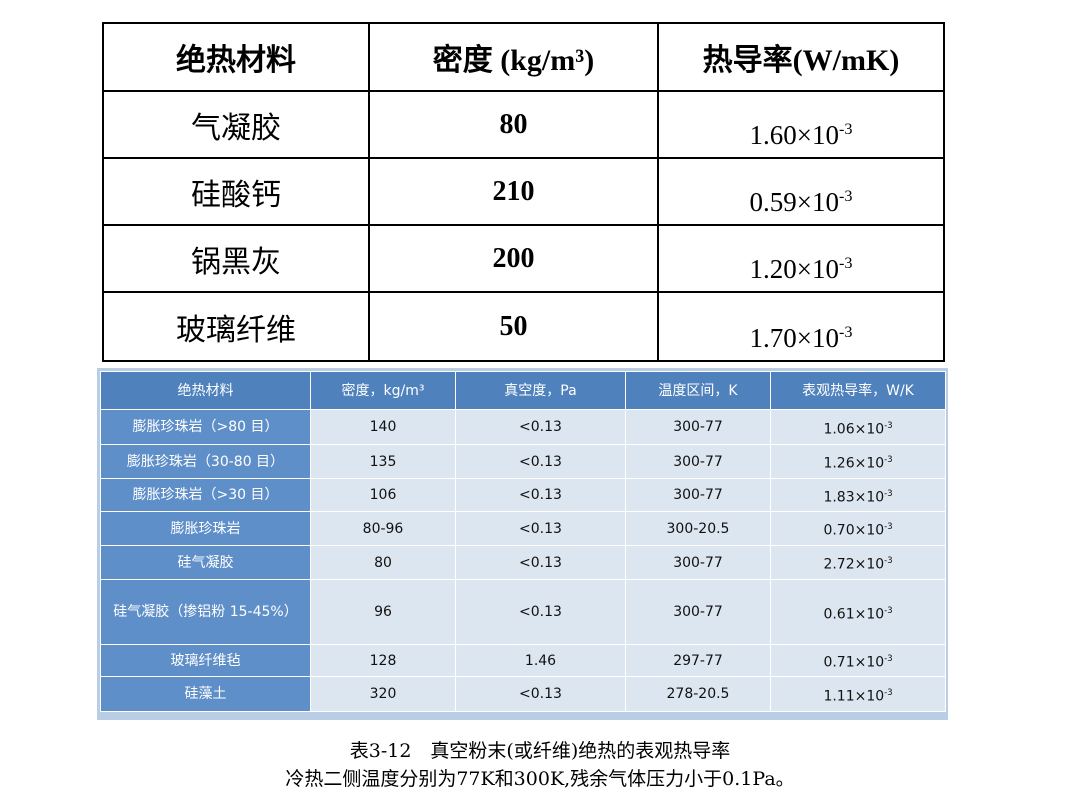 This screenshot has height=810, width=1080. Describe the element at coordinates (540, 390) in the screenshot. I see `header-cell: 真空度，Pa` at that location.